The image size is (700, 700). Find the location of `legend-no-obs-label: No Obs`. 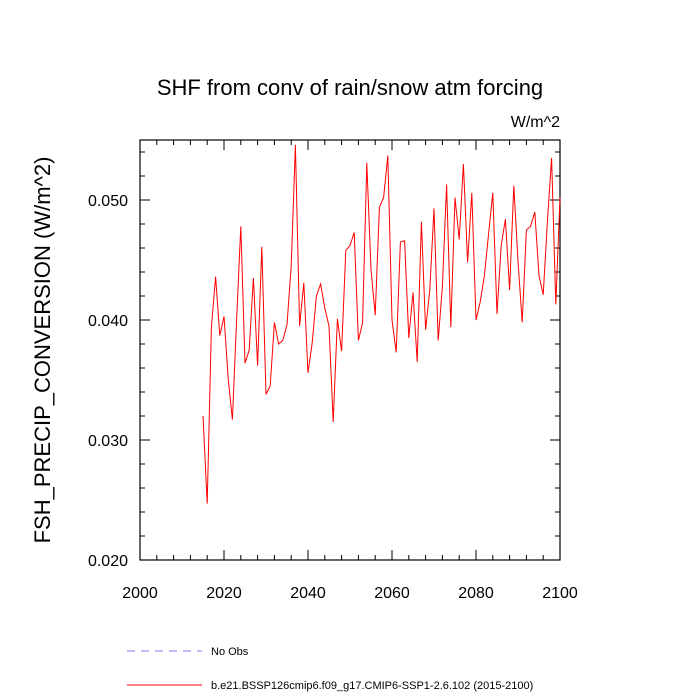

legend-no-obs-label: No Obs is located at coordinates (230, 652).